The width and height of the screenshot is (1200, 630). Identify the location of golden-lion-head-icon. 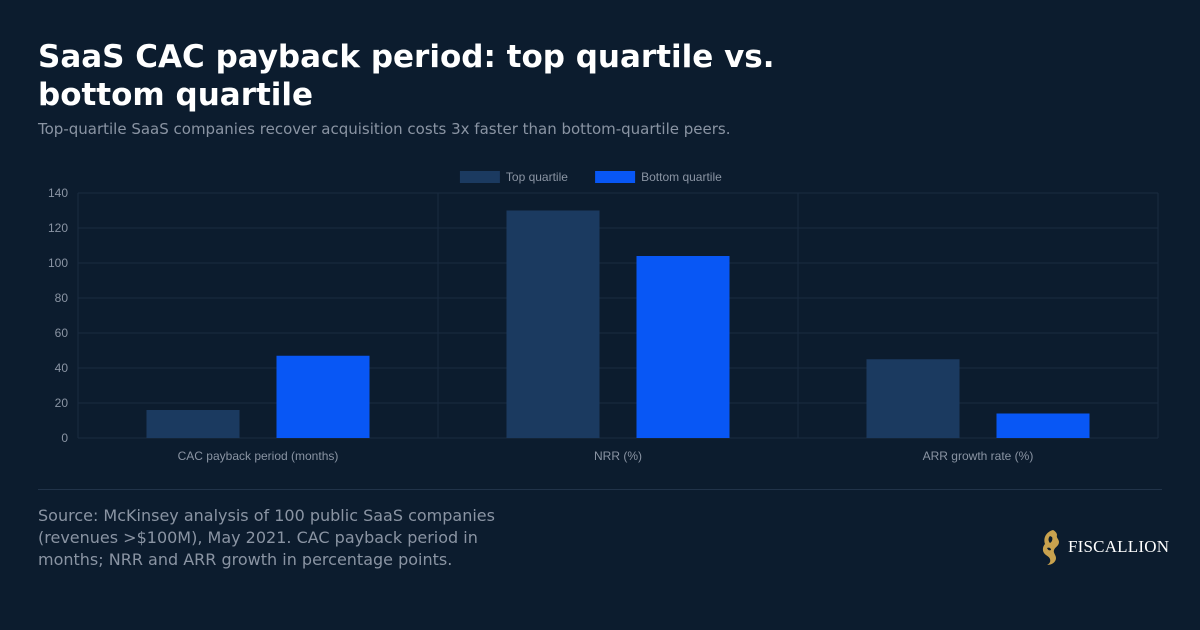
(1050, 547).